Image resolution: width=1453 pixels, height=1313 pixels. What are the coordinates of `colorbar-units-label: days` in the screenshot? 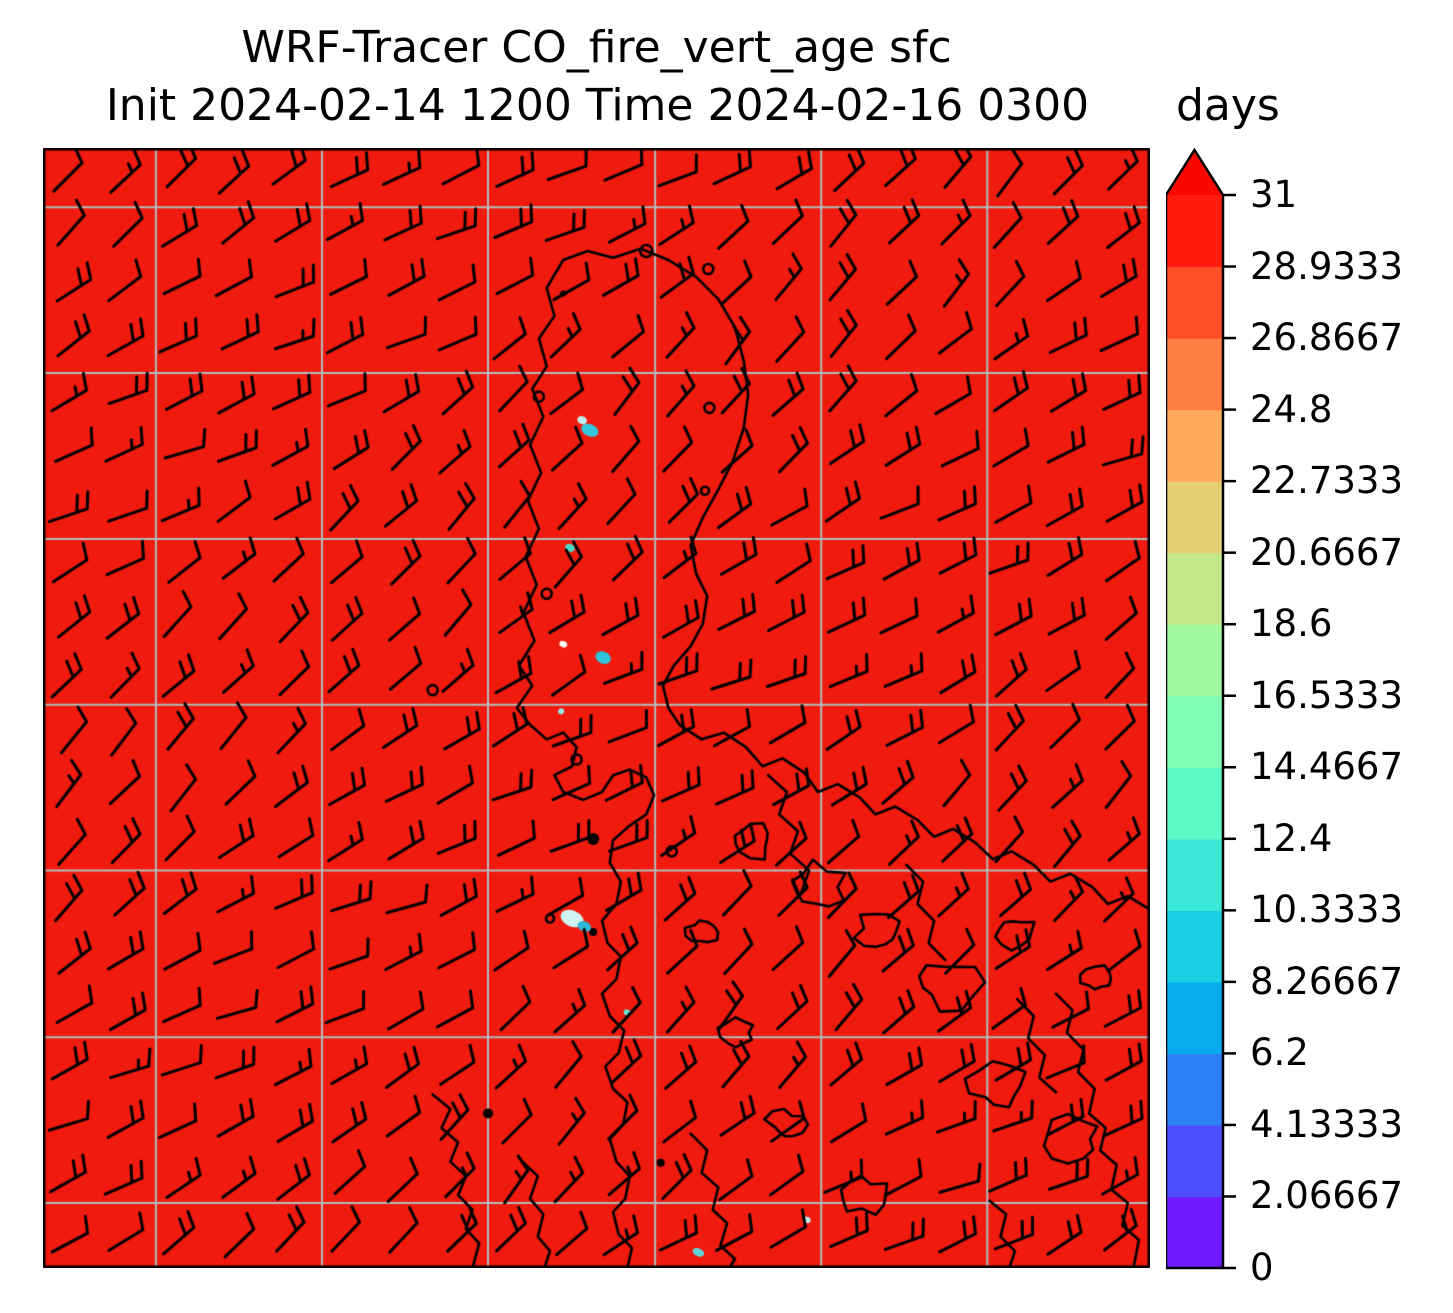 It's located at (1228, 105).